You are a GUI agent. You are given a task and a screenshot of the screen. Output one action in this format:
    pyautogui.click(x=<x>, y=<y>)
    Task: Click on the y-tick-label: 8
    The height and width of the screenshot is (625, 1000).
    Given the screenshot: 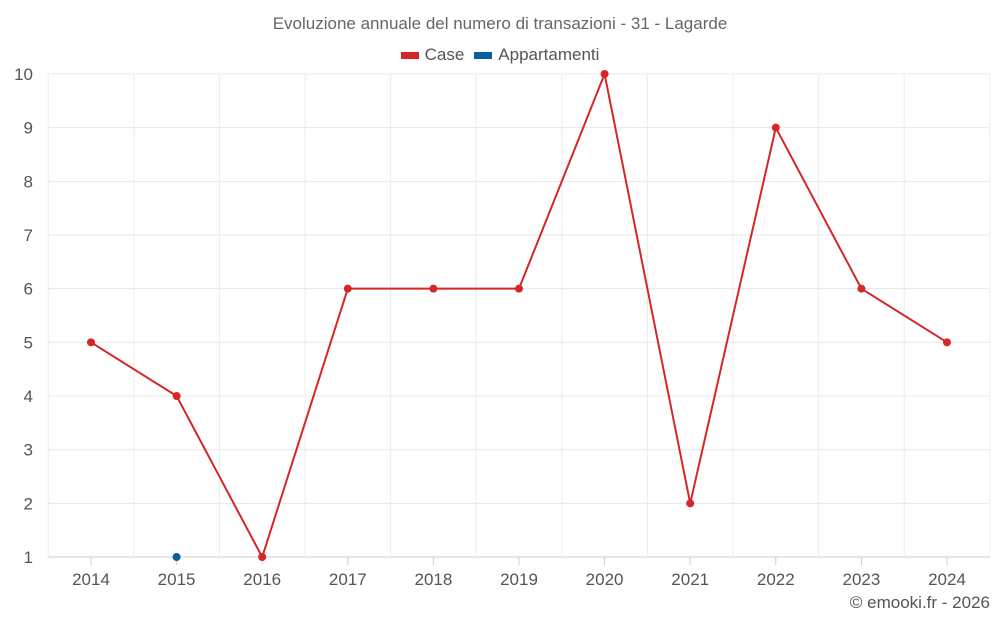 What is the action you would take?
    pyautogui.click(x=28, y=181)
    